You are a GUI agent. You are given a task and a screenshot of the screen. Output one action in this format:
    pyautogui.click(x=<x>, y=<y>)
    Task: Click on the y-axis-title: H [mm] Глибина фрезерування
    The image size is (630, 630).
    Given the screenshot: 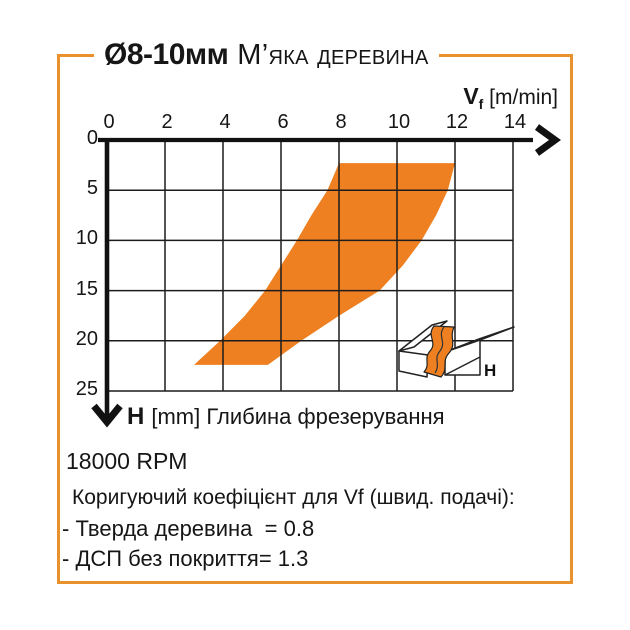 What is the action you would take?
    pyautogui.click(x=286, y=417)
    